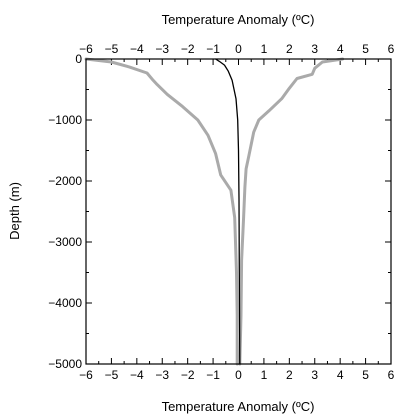  Describe the element at coordinates (213, 375) in the screenshot. I see `x-tick-label-bottom: −1` at that location.